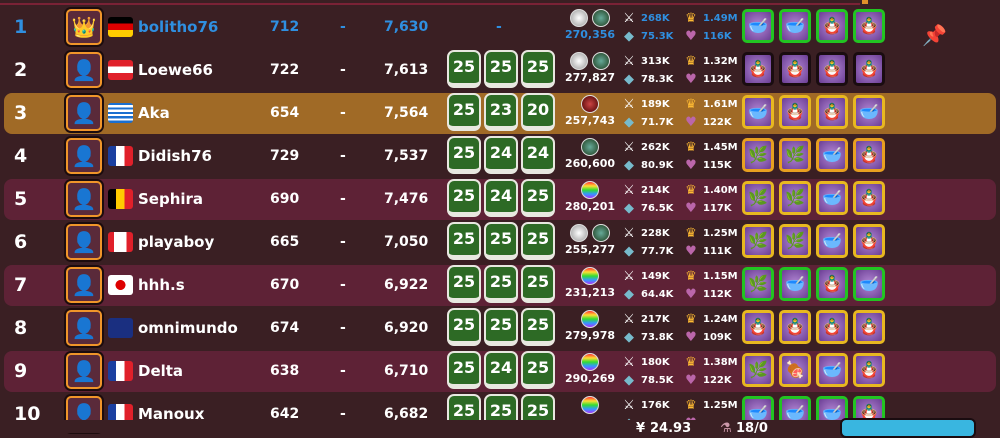 Image resolution: width=1000 pixels, height=438 pixels. Describe the element at coordinates (343, 113) in the screenshot. I see `dash: -` at that location.